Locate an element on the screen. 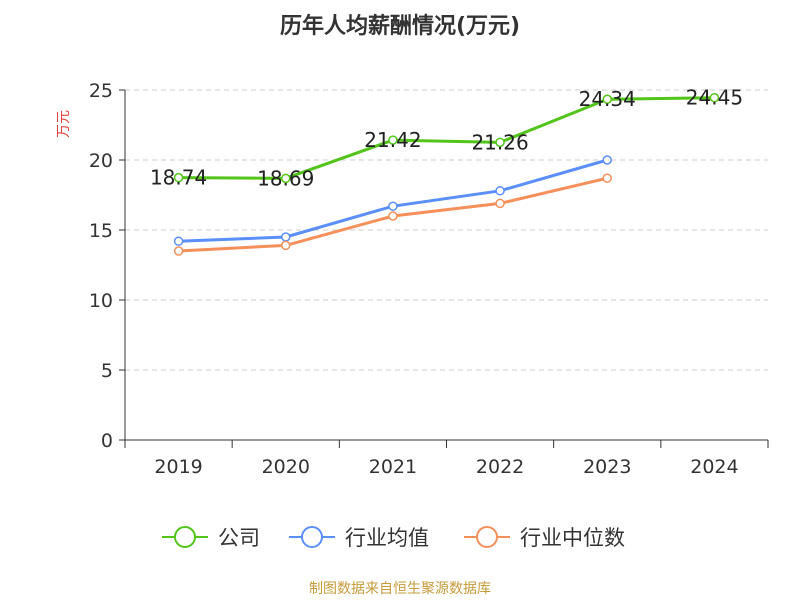 The height and width of the screenshot is (600, 800). x-tick-label: 2019 is located at coordinates (178, 467).